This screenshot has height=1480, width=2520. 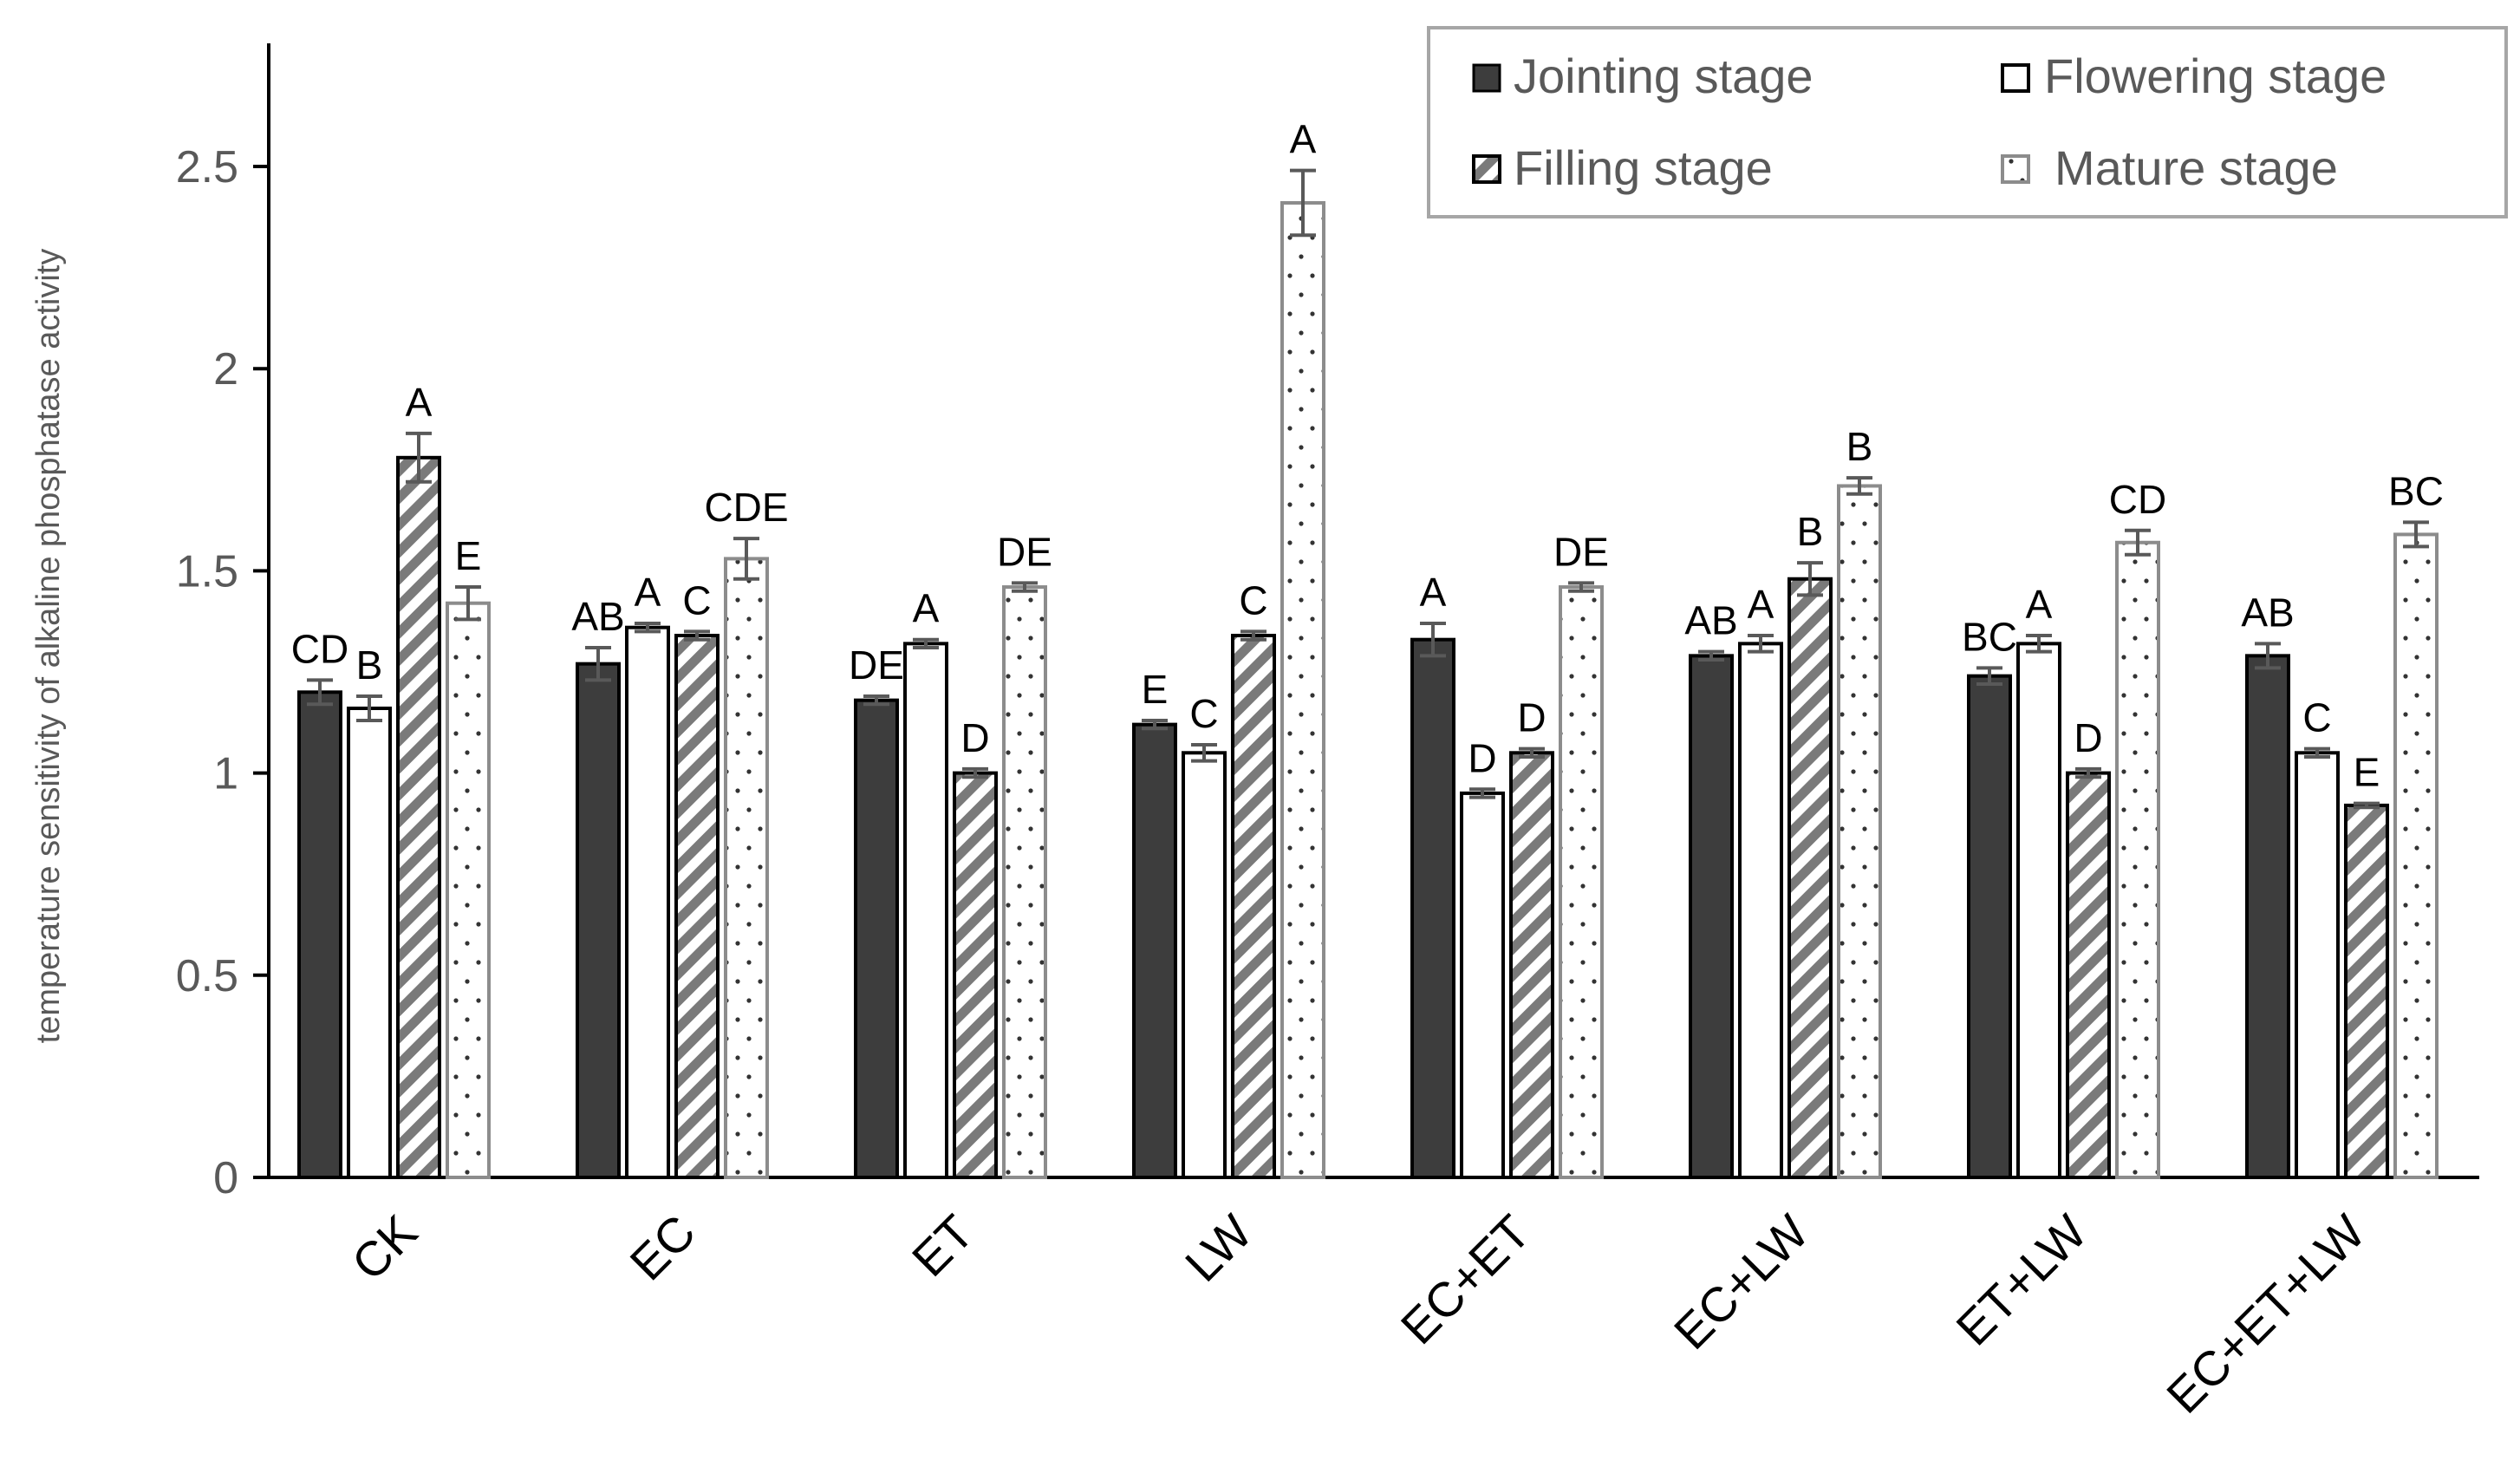 What do you see at coordinates (207, 976) in the screenshot?
I see `y-tick-label: 0.5` at bounding box center [207, 976].